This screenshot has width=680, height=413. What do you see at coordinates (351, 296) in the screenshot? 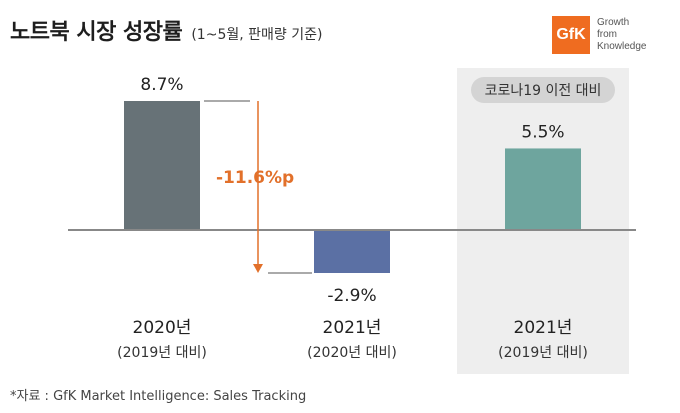
I see `data-label-2: -2.9%` at bounding box center [351, 296].